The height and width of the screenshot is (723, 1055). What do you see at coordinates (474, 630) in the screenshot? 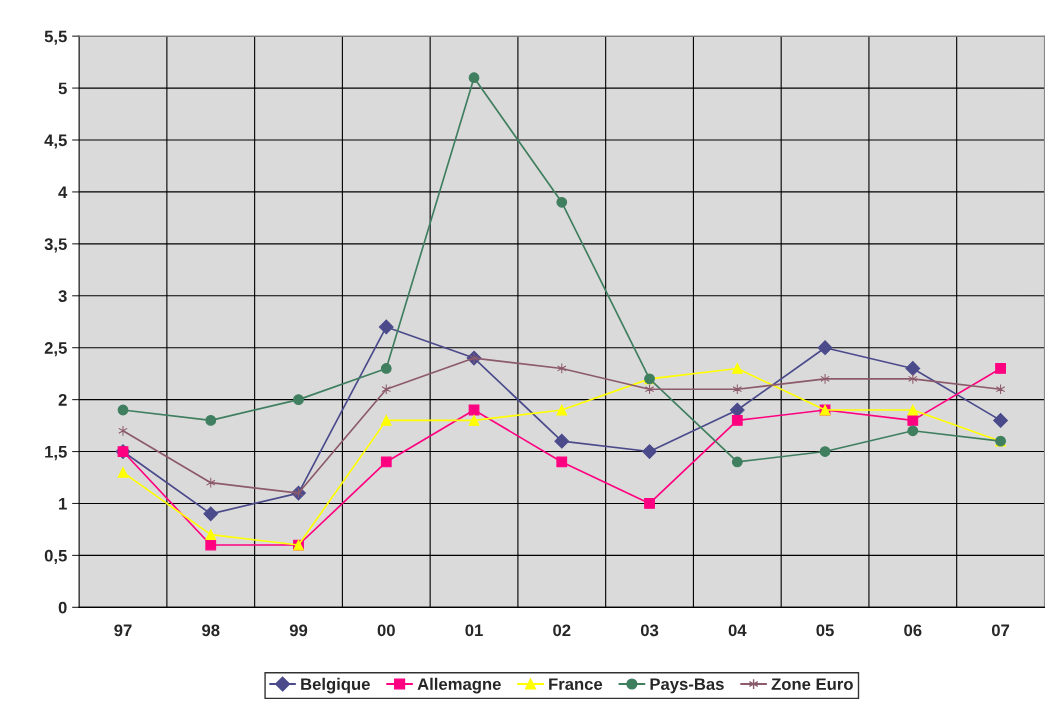
I see `x-tick-label: 01` at bounding box center [474, 630].